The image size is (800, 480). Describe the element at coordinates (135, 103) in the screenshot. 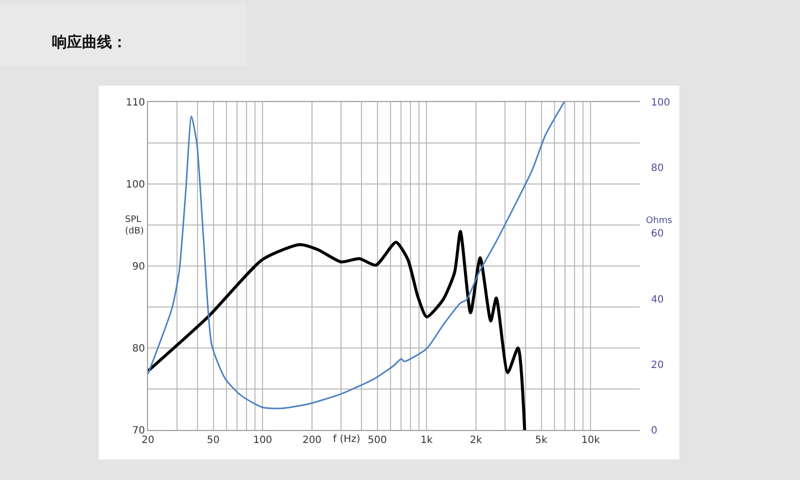

I see `y-tick-label: 110` at that location.